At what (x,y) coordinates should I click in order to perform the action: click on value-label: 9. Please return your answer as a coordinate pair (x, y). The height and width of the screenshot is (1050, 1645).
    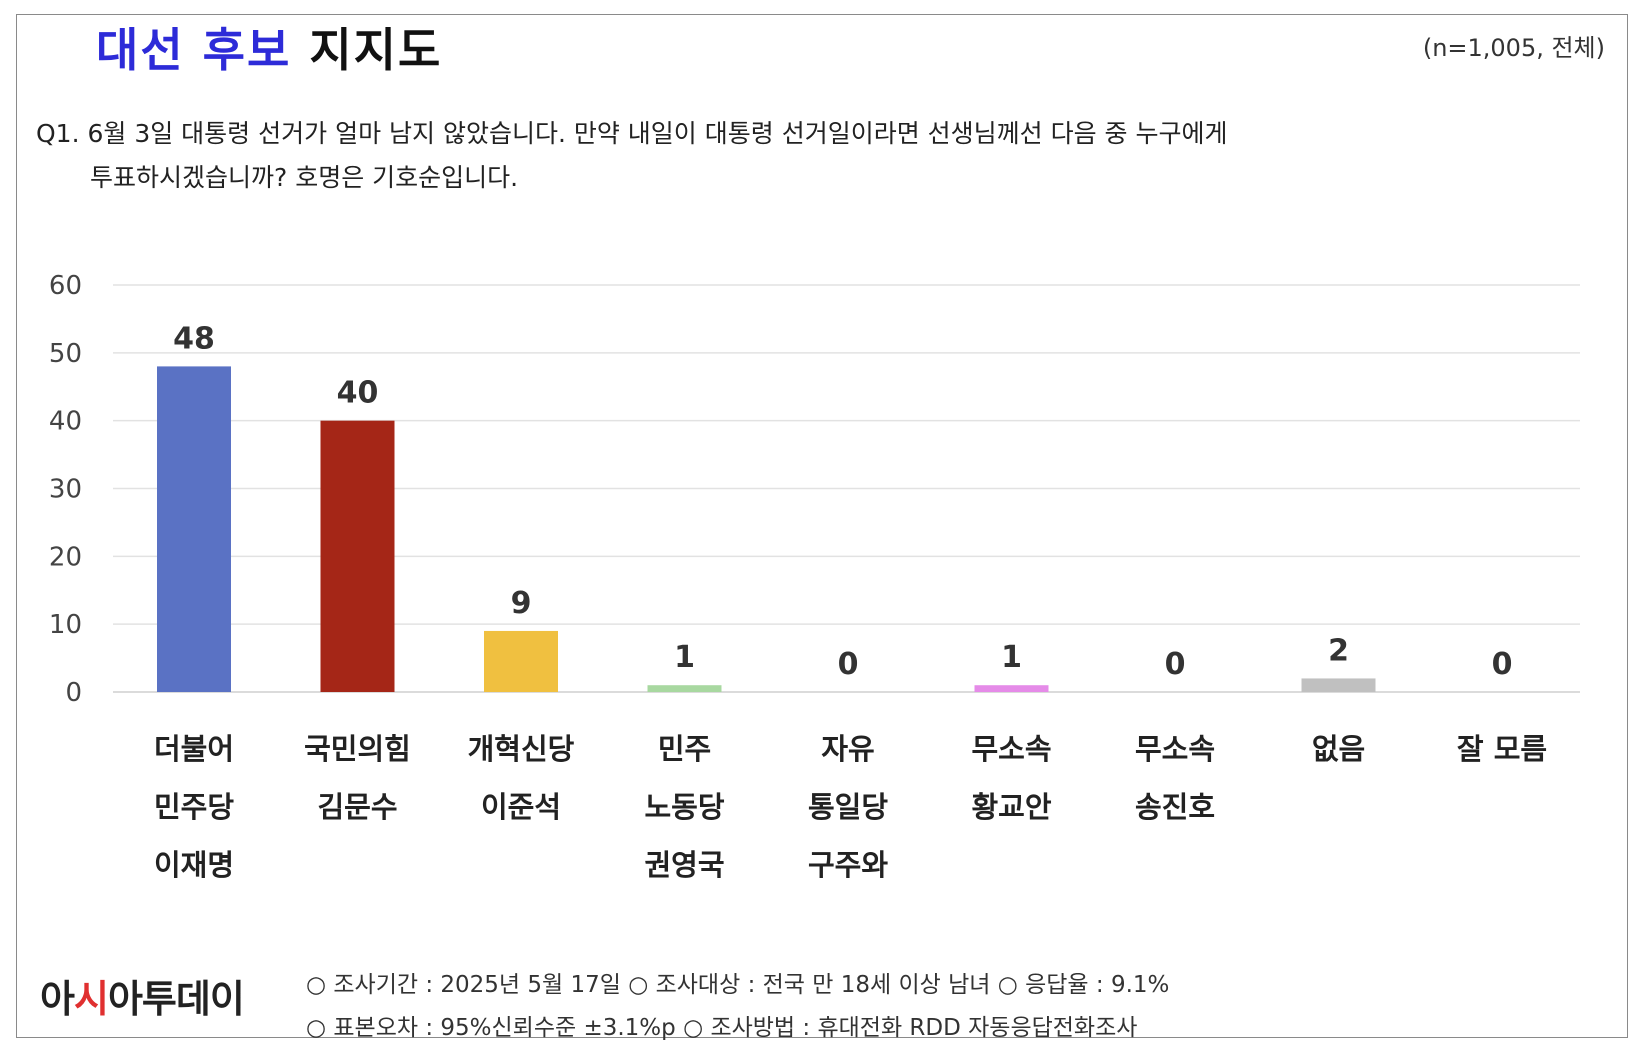
    Looking at the image, I should click on (521, 603).